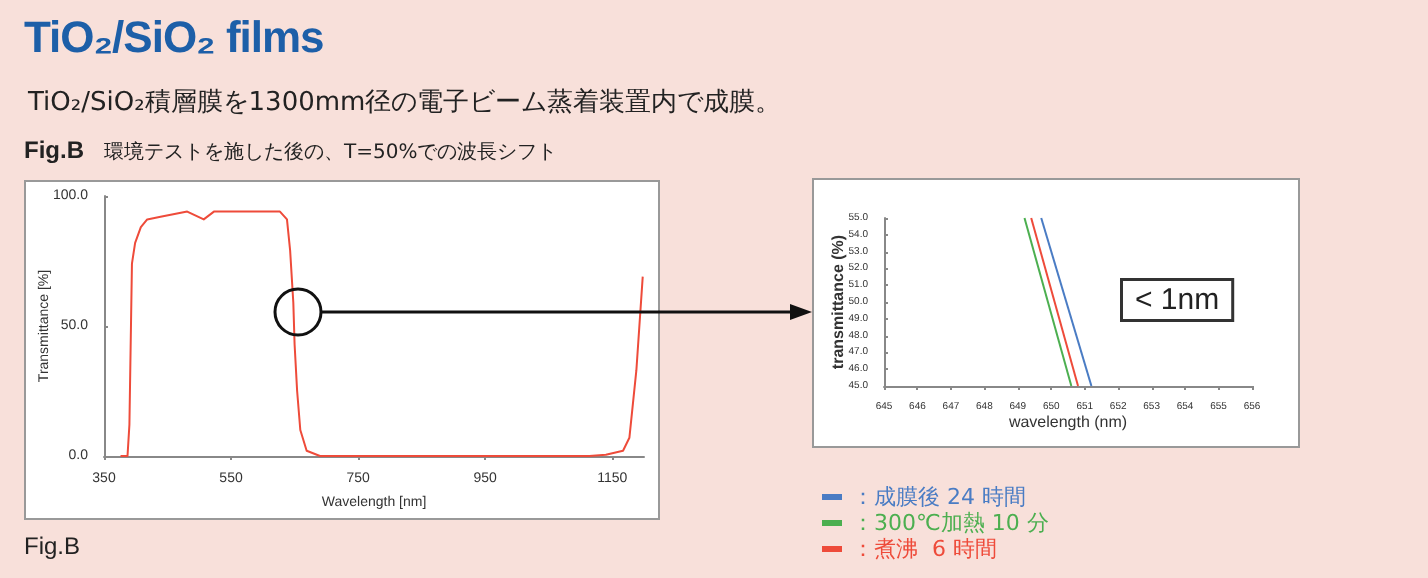  Describe the element at coordinates (950, 523) in the screenshot. I see `legend-label: ：300℃加熱 10 分` at that location.